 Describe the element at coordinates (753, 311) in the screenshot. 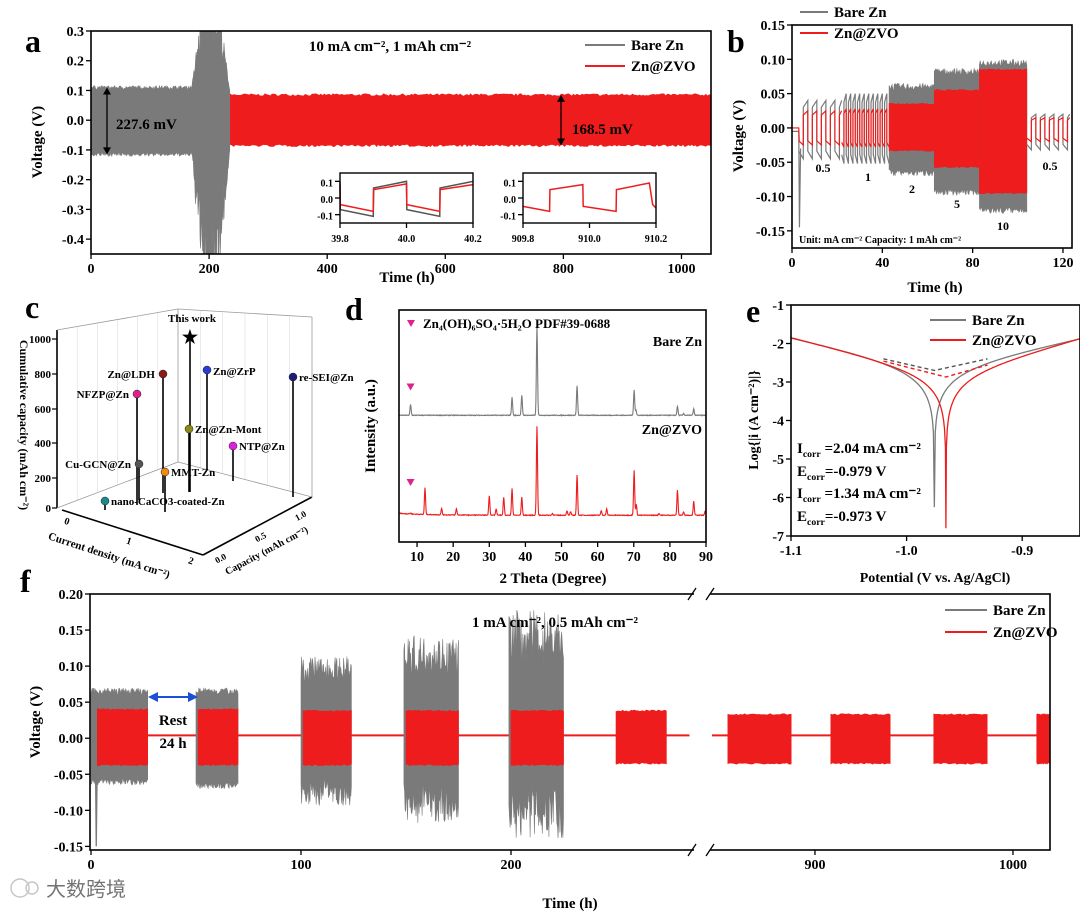

I see `panel-label-e: e` at that location.